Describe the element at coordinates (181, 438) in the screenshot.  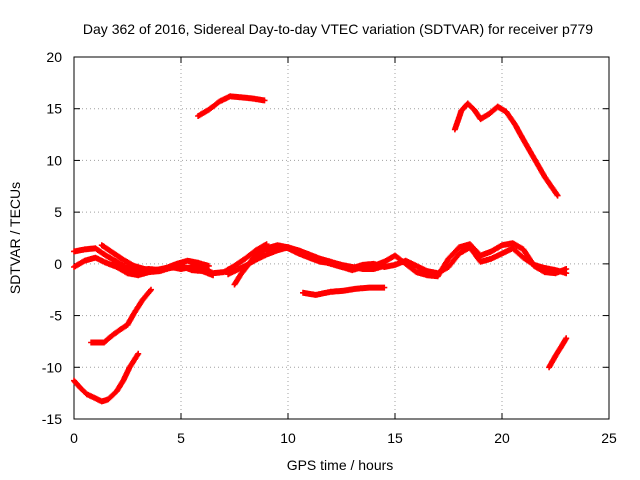
I see `x-tick-label: 5` at that location.